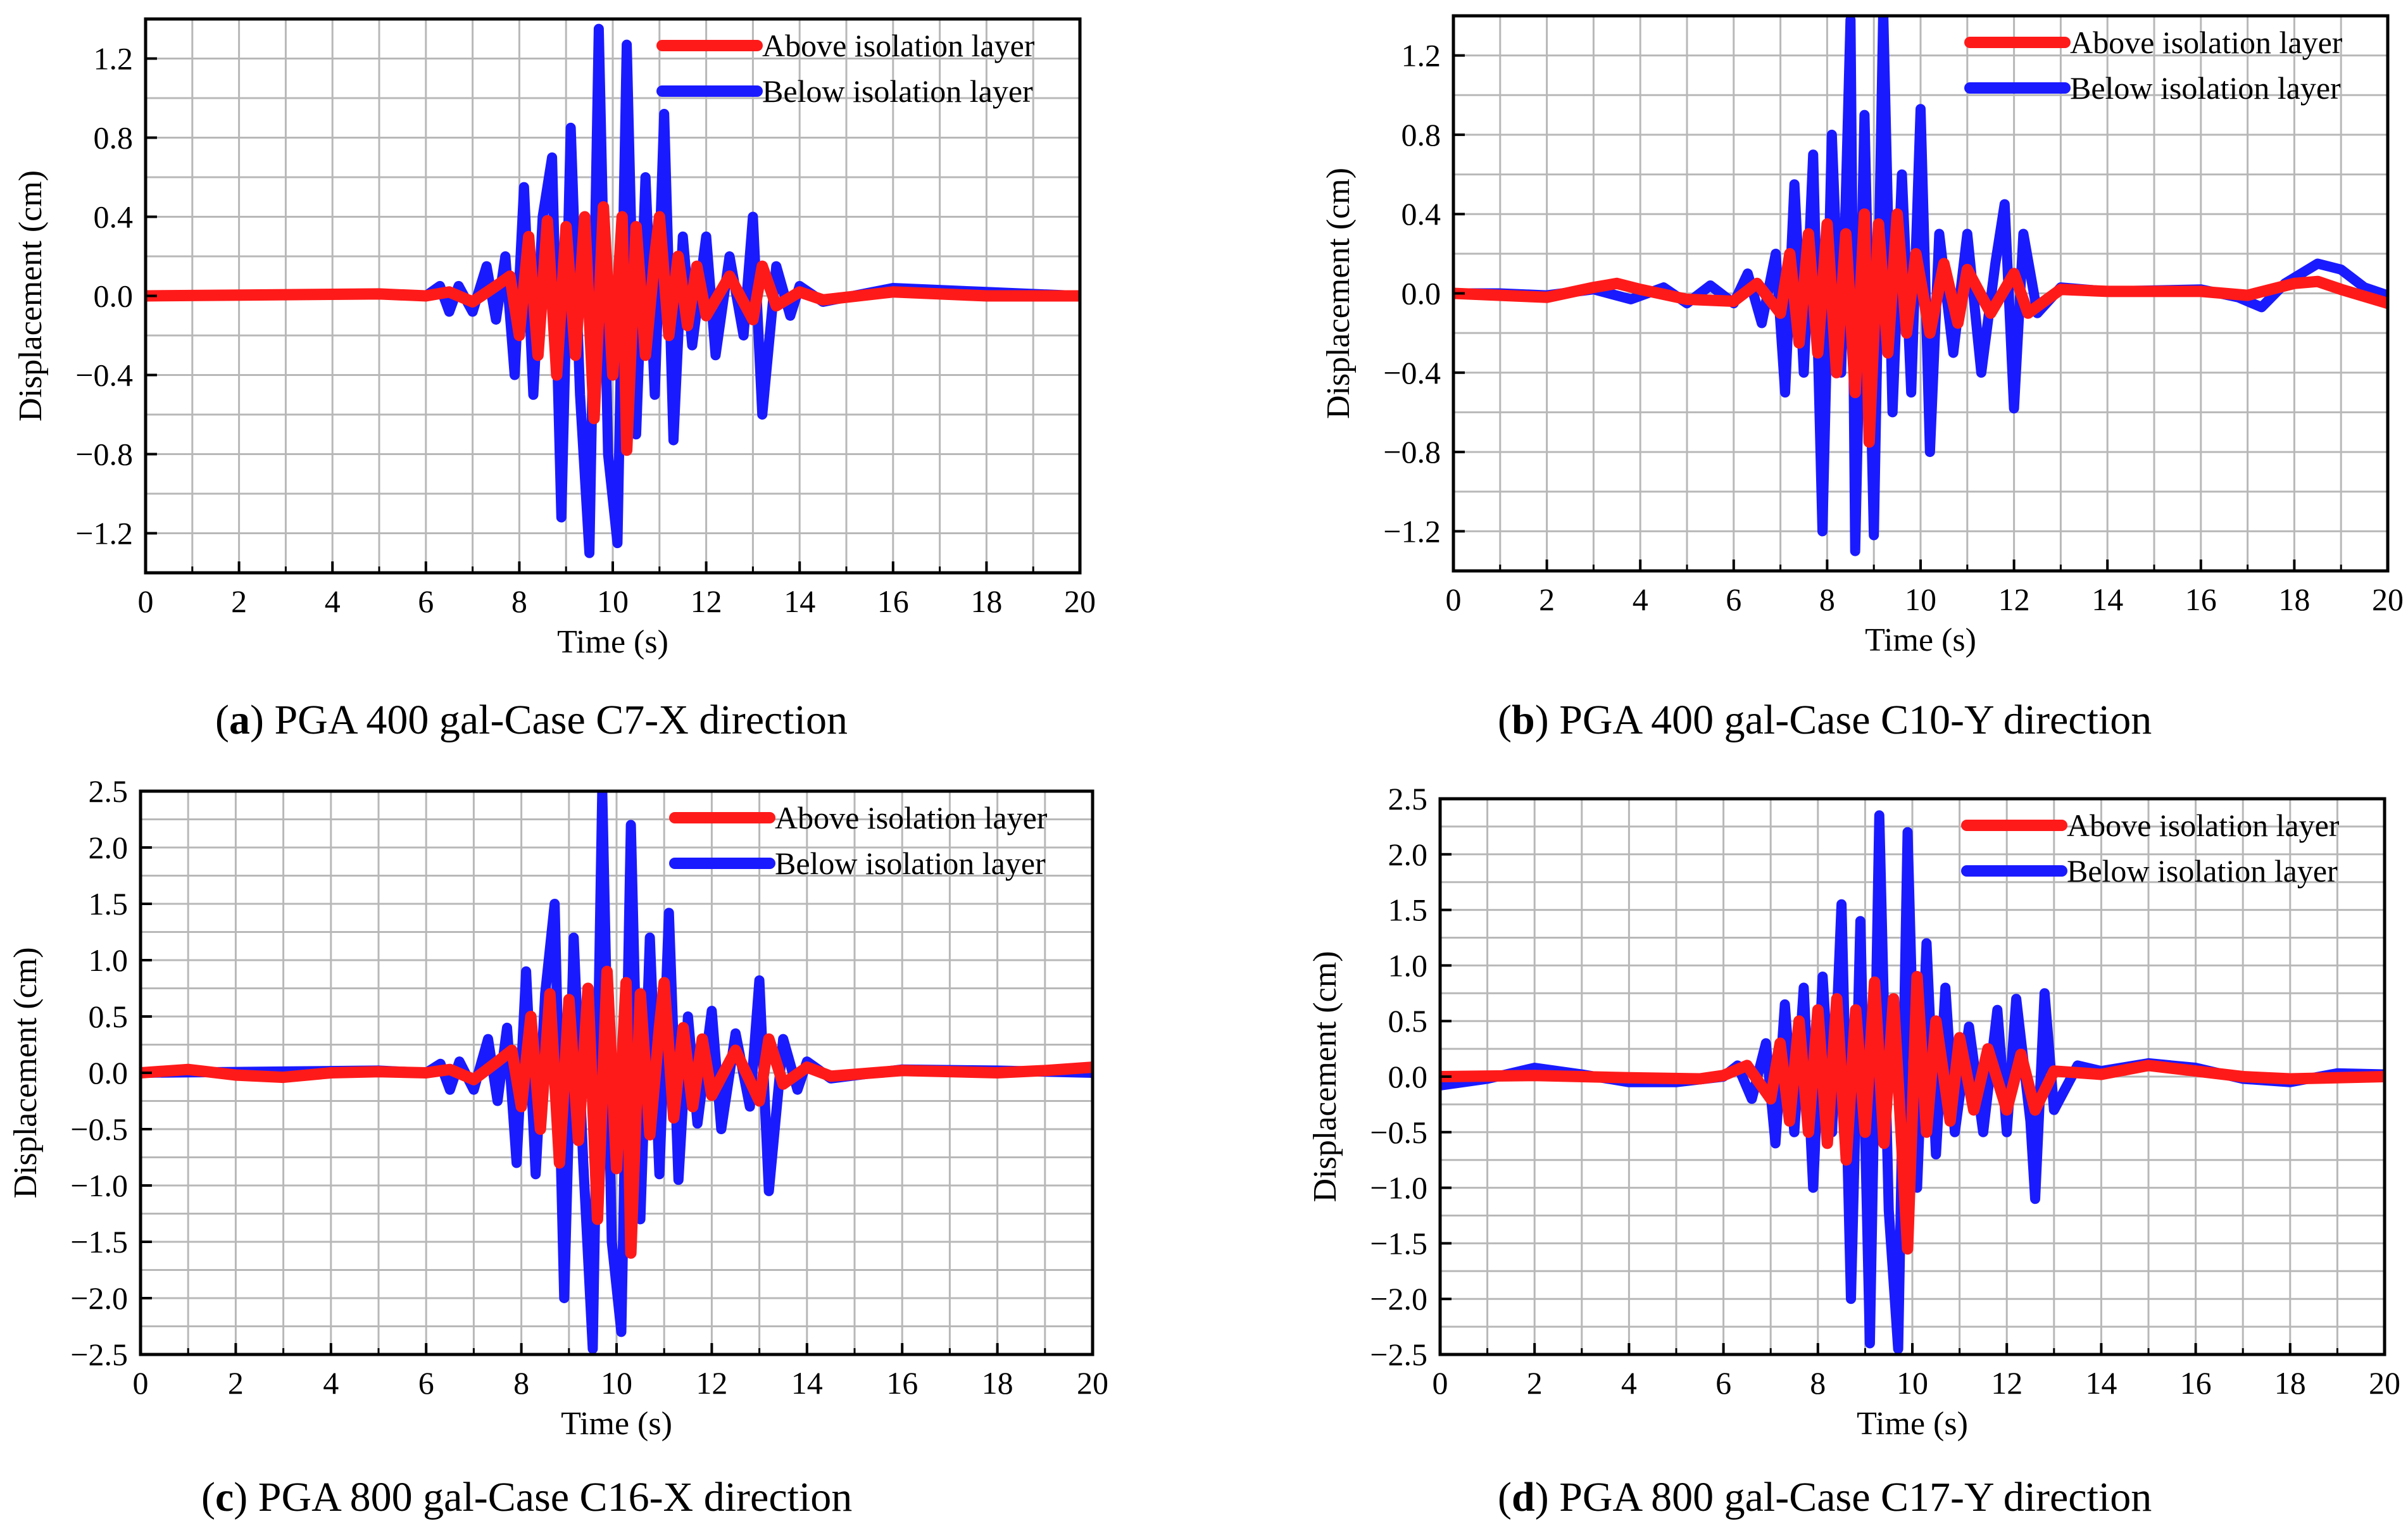 The width and height of the screenshot is (2408, 1526). What do you see at coordinates (1541, 1497) in the screenshot?
I see `caption-d-close: )` at bounding box center [1541, 1497].